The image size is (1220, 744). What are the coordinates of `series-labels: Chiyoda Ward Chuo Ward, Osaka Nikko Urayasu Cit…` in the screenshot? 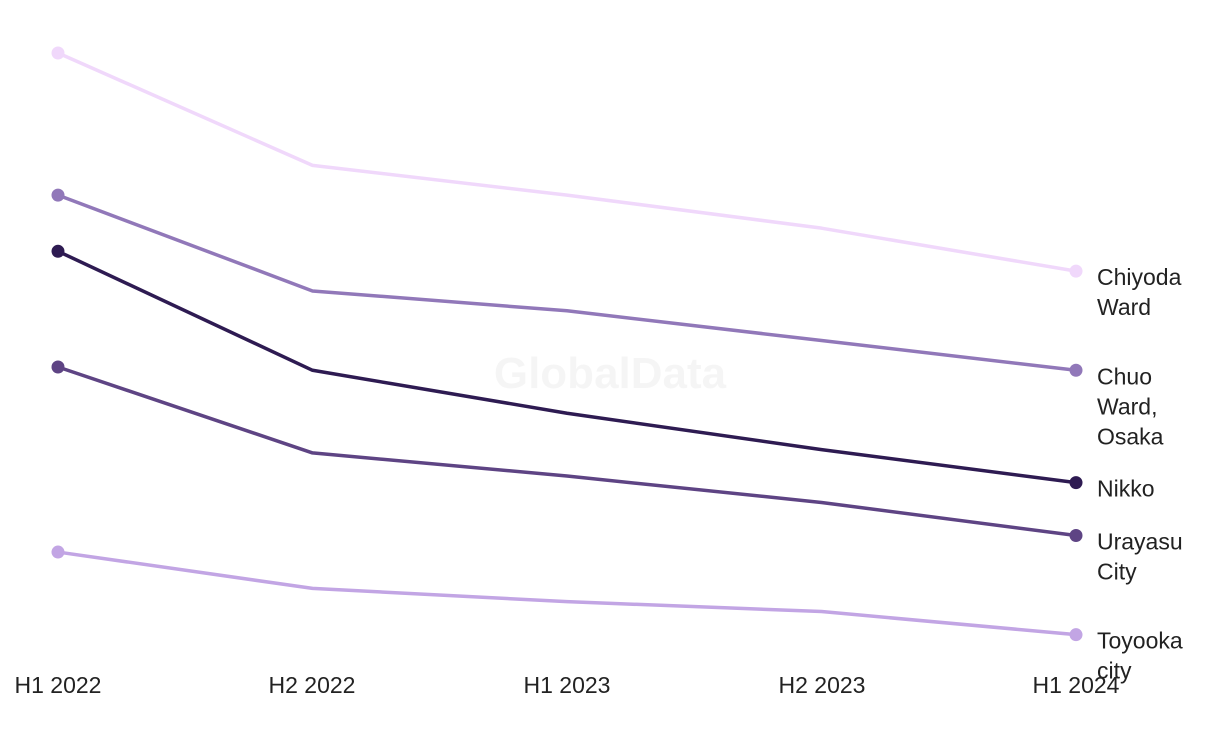 It's located at (1140, 474).